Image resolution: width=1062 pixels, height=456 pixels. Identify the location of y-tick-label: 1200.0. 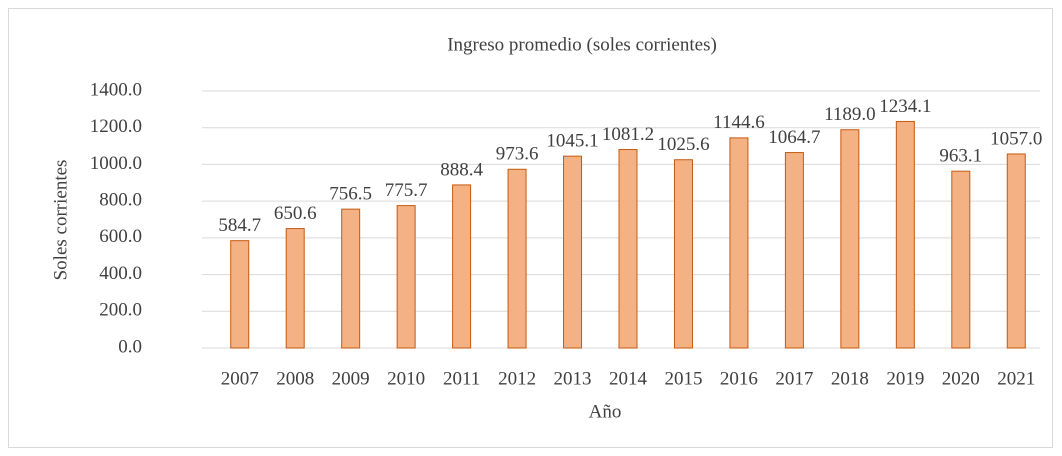
(116, 126).